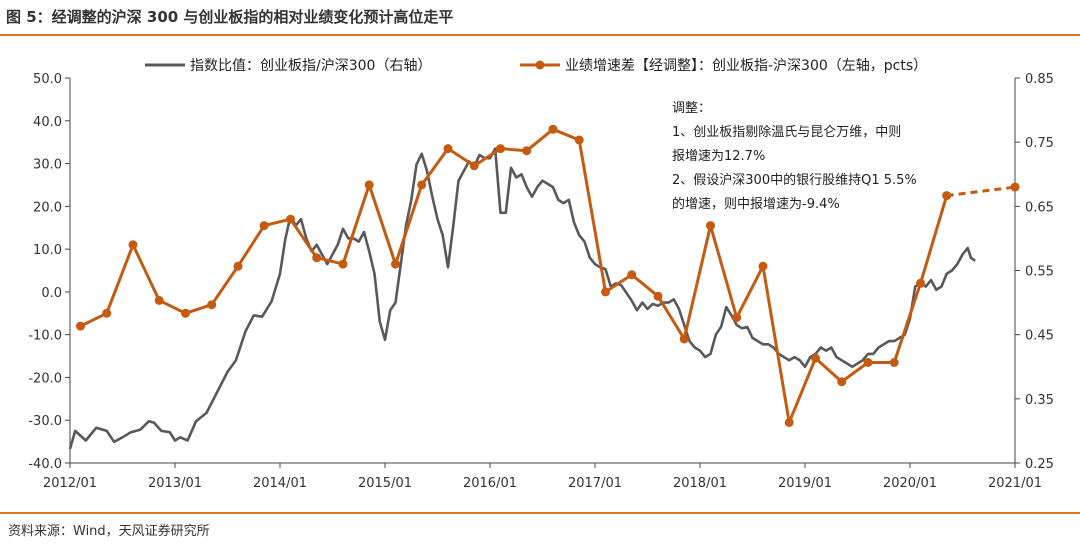  I want to click on annotation-line-5: 的增速，则中报增速为-9.4%, so click(756, 204).